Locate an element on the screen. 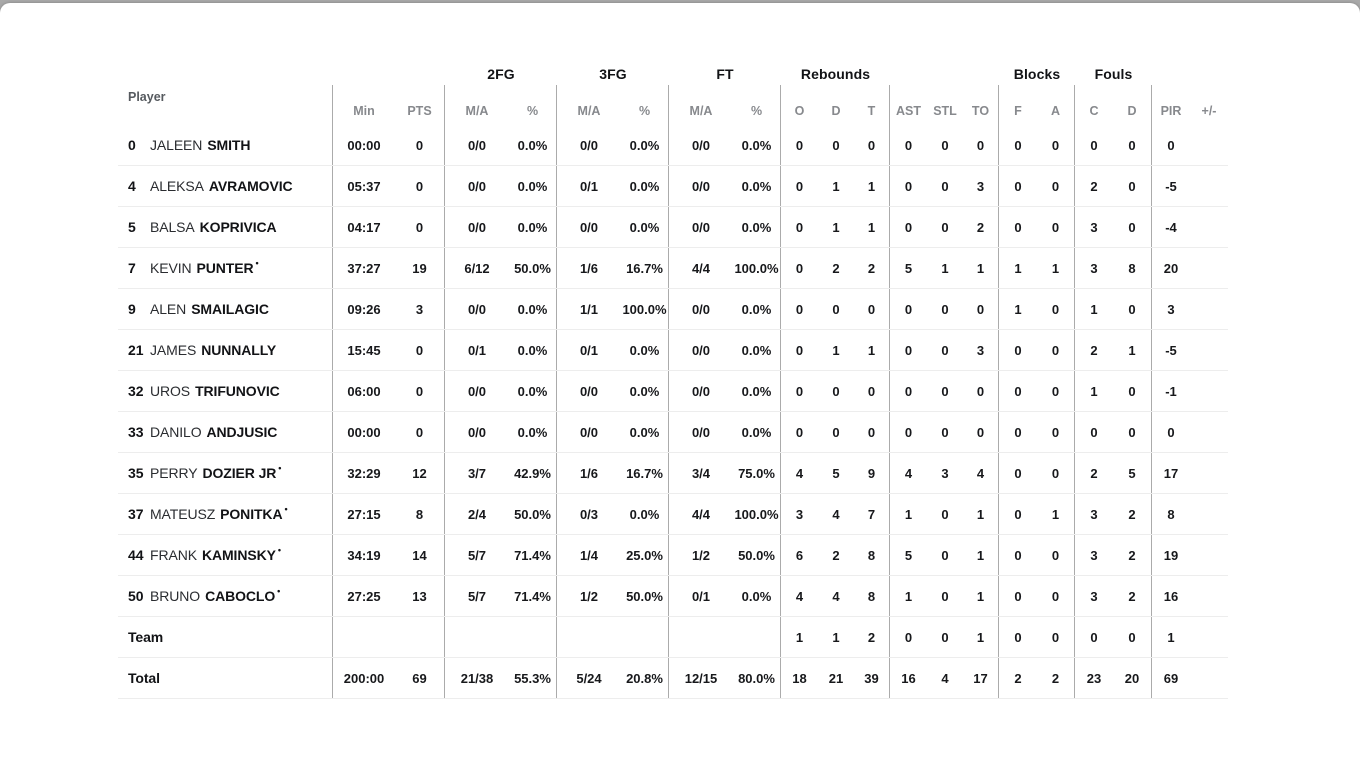 This screenshot has width=1360, height=763. stat-blkf: 1 is located at coordinates (1018, 309).